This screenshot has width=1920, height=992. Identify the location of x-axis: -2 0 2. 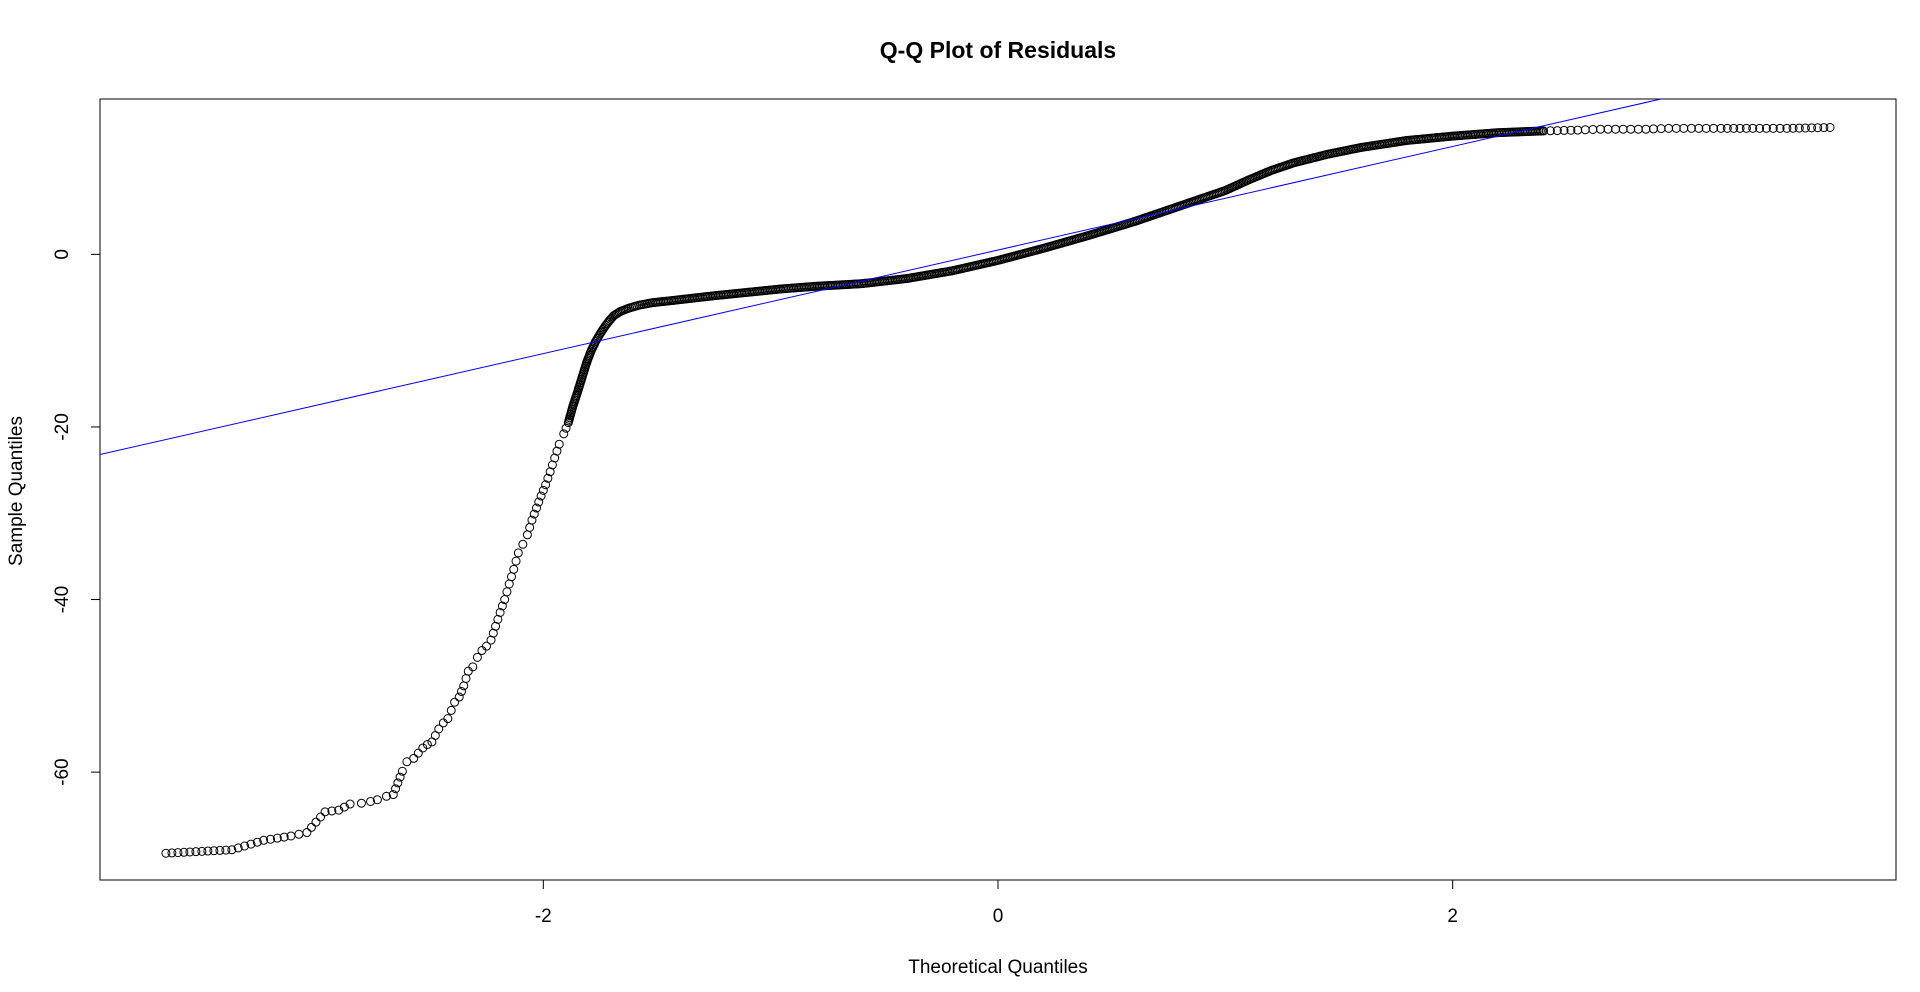
(996, 903).